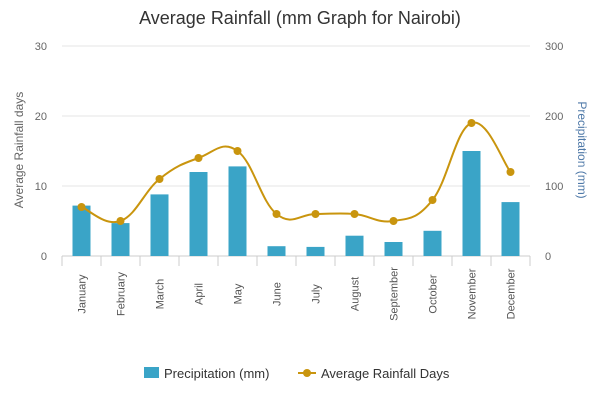  I want to click on x-tick-label: March, so click(161, 294).